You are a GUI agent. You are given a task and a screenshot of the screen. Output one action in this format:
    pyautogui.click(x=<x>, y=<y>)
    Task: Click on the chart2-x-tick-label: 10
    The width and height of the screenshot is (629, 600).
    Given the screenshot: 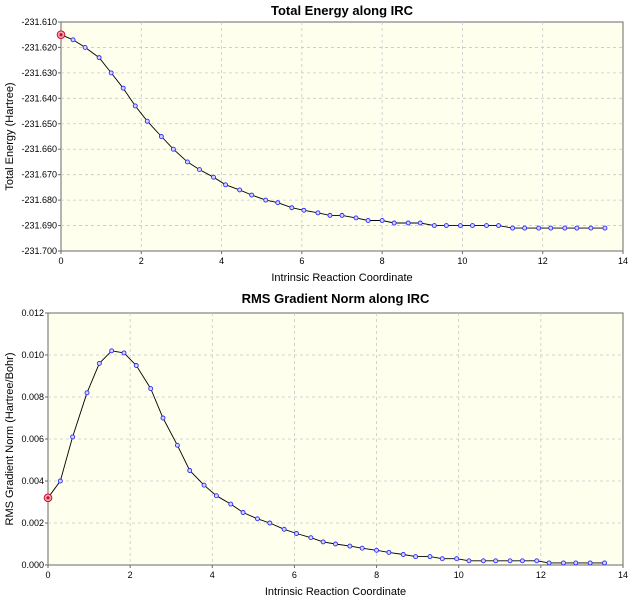 What is the action you would take?
    pyautogui.click(x=459, y=575)
    